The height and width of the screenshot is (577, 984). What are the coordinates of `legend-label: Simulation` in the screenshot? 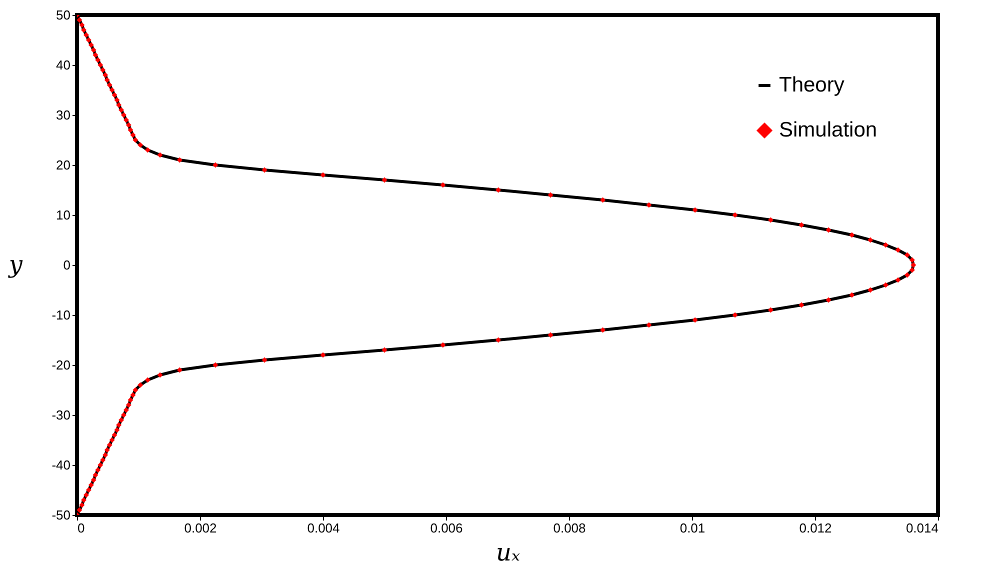 It's located at (828, 130).